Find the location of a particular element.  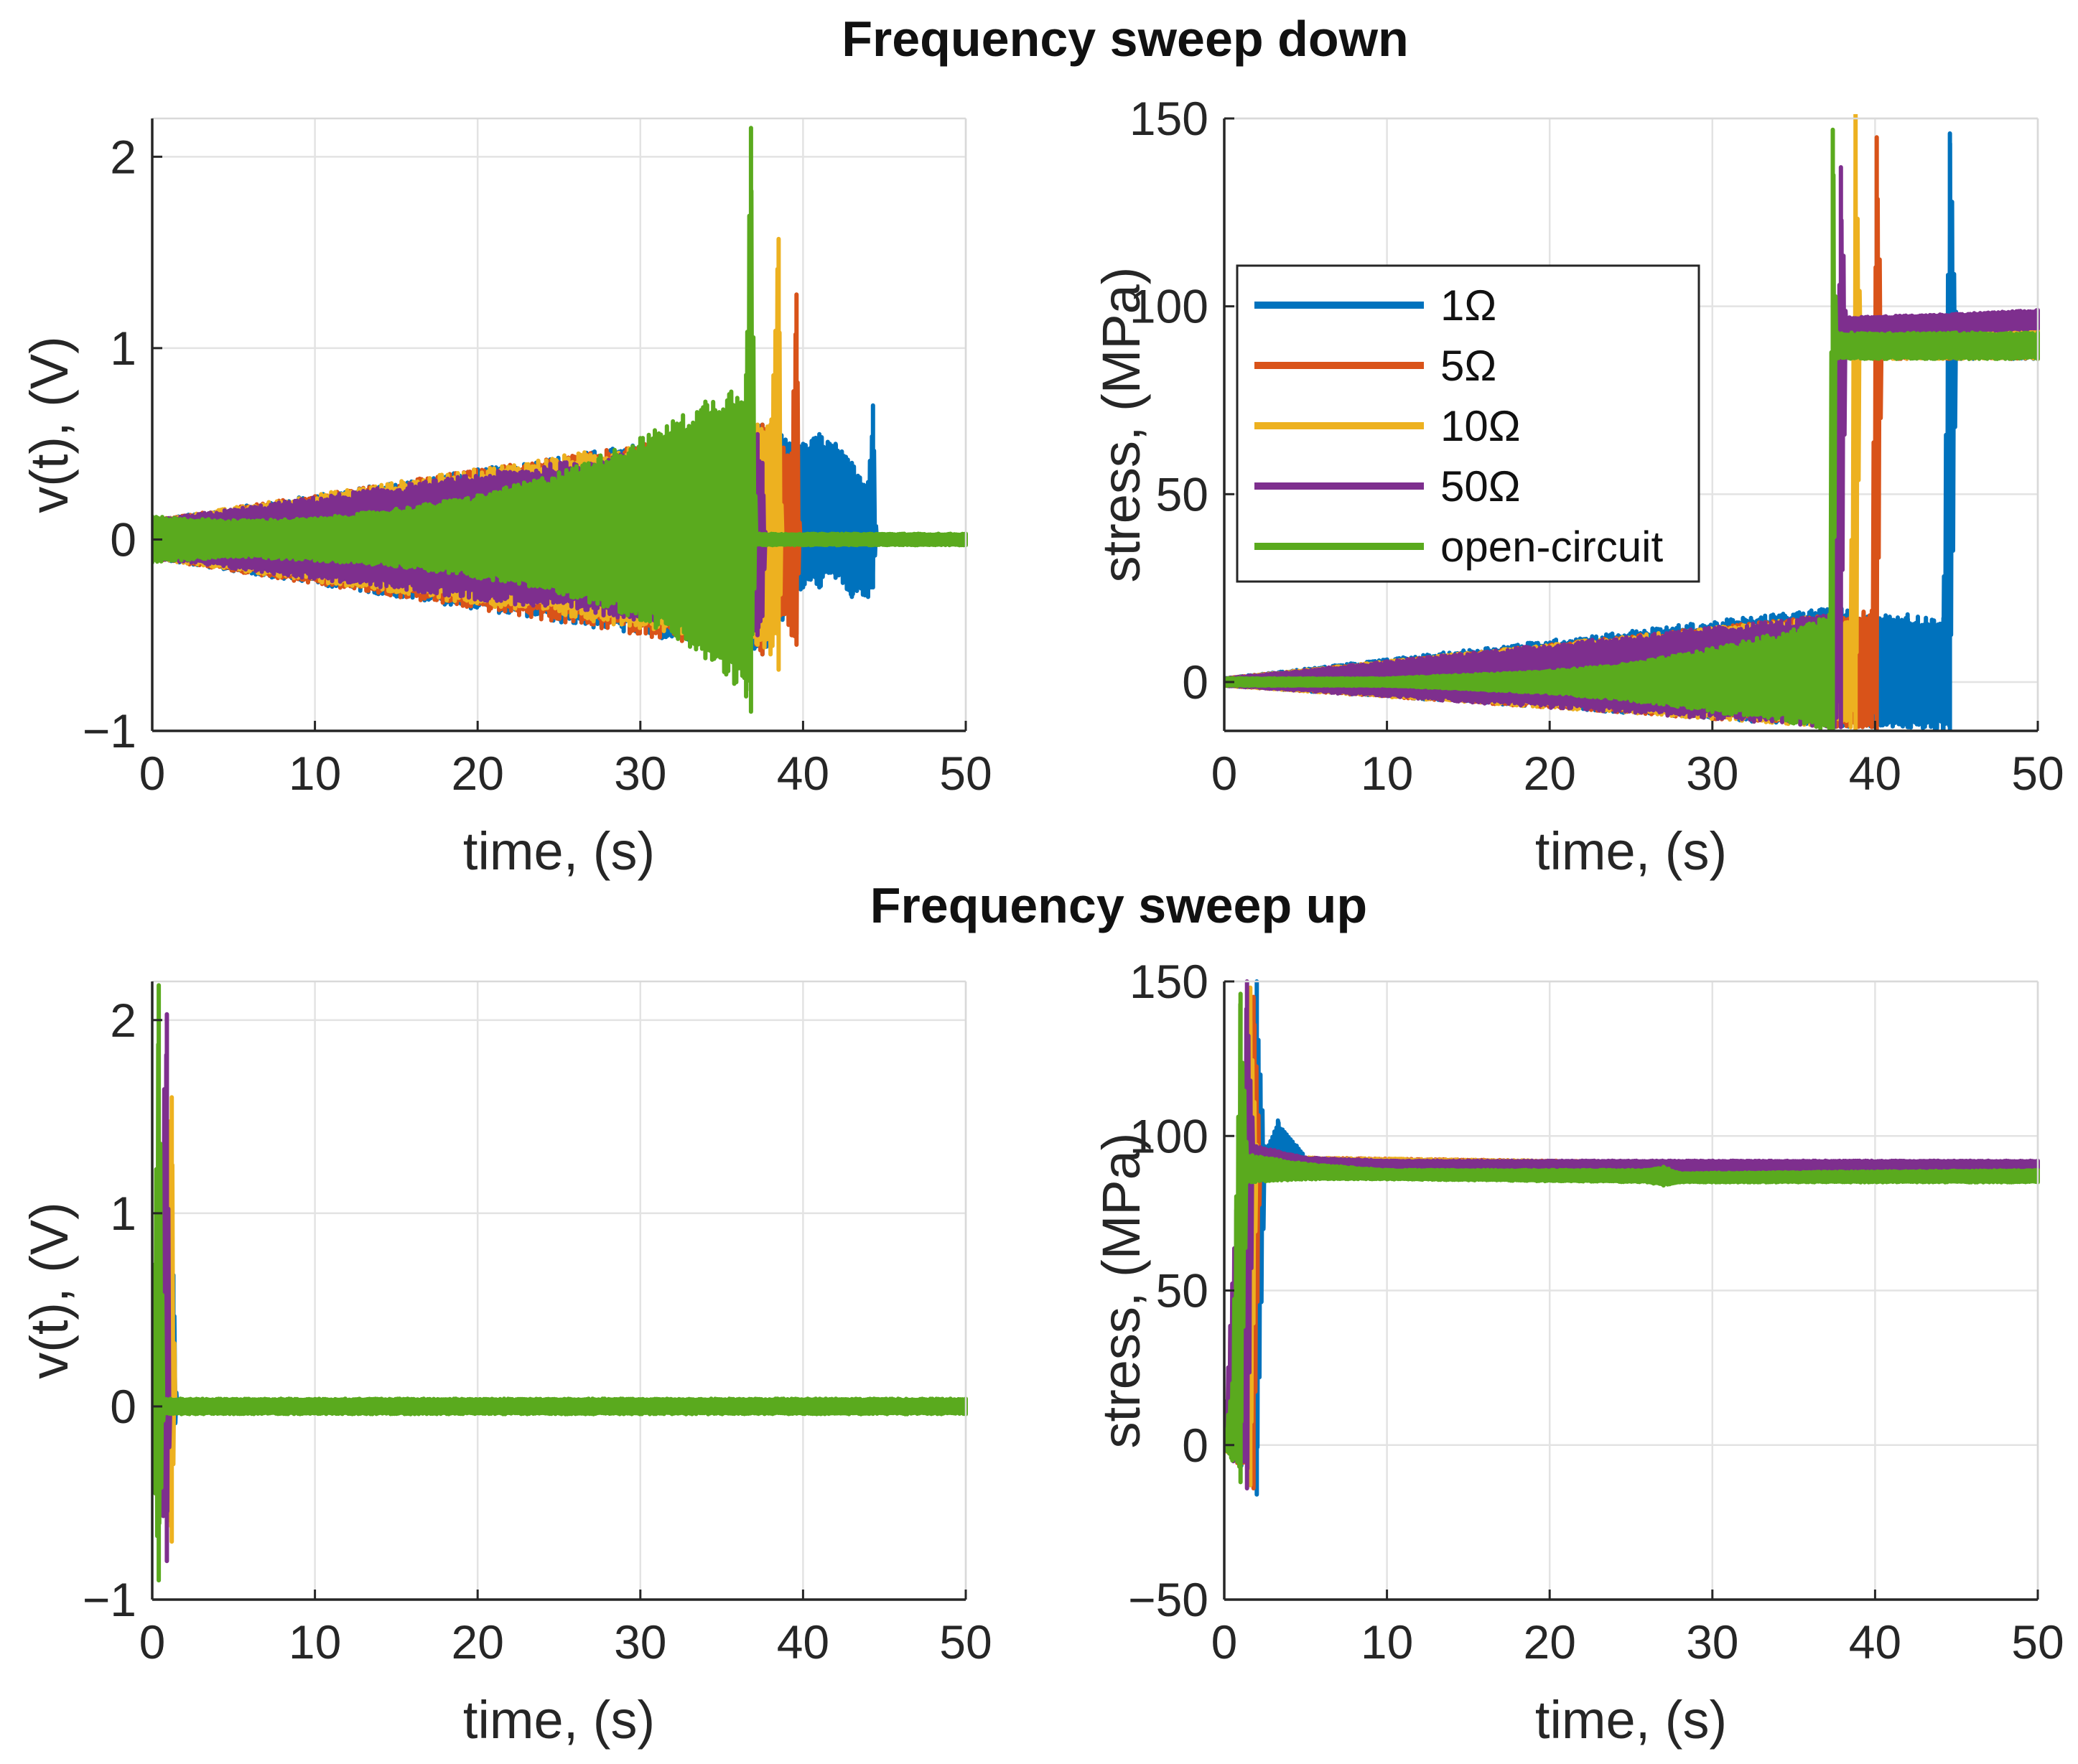

legend-label-0: 1Ω is located at coordinates (1468, 305).